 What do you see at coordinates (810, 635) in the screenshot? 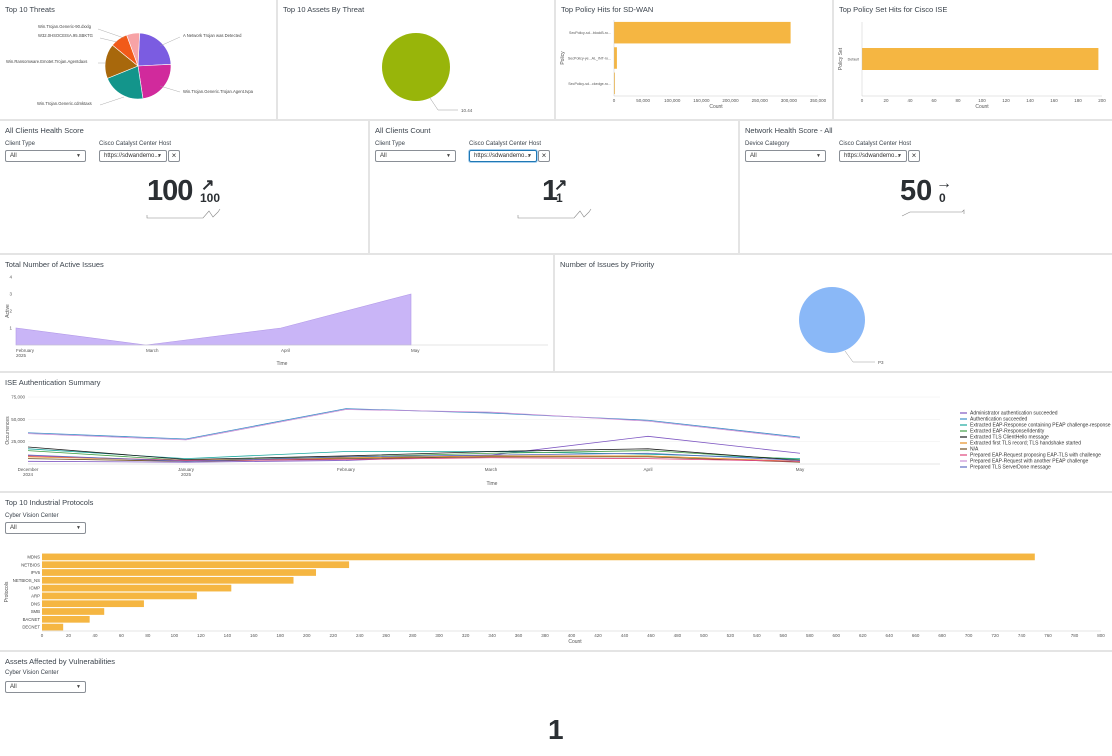
I see `tick-label: 580` at bounding box center [810, 635].